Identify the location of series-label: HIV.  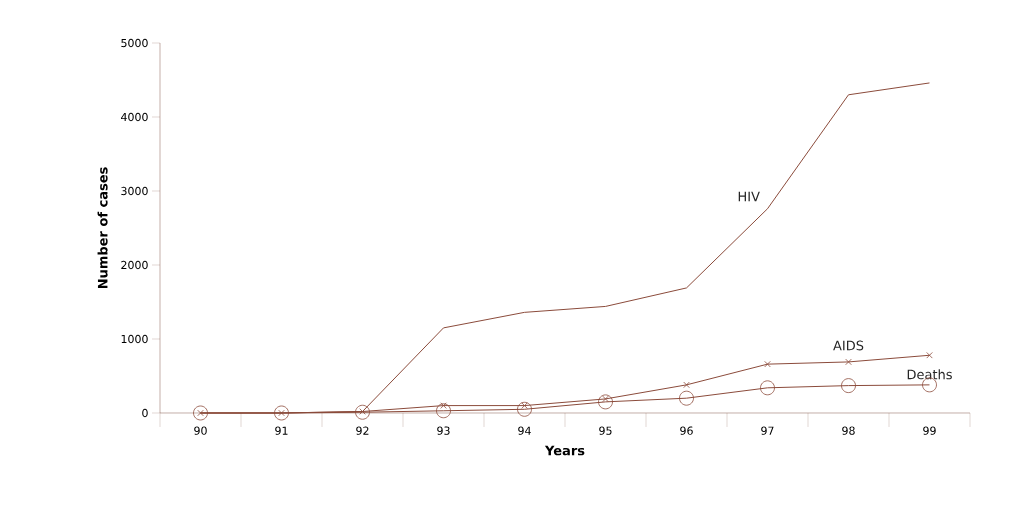
(749, 196).